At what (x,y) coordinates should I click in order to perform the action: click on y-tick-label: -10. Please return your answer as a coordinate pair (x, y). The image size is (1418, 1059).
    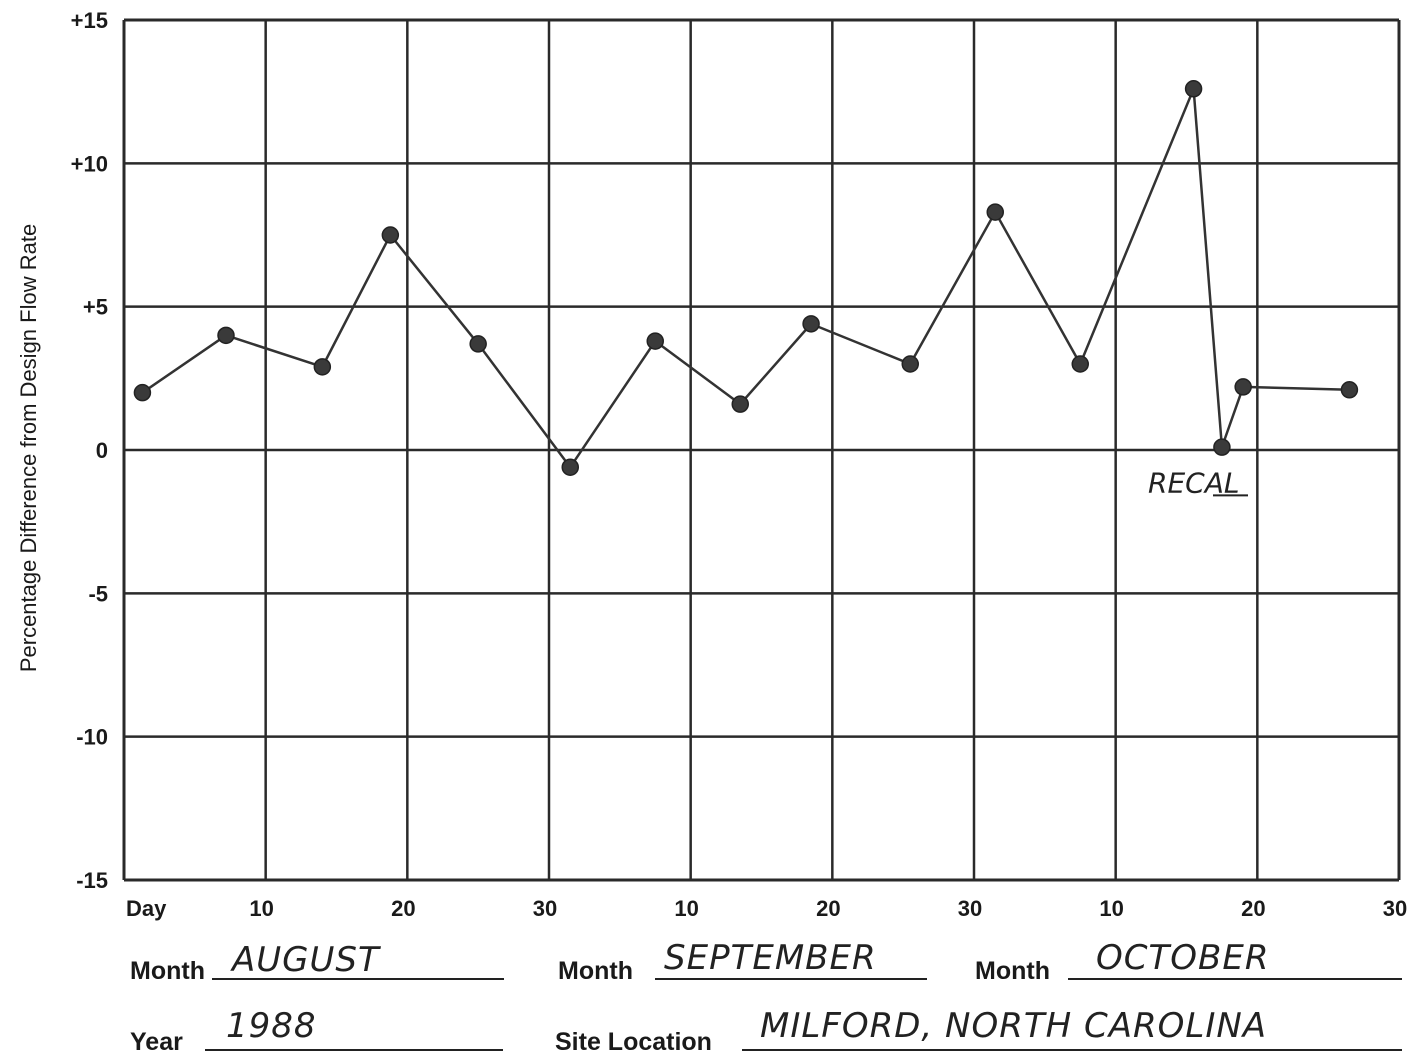
    Looking at the image, I should click on (92, 737).